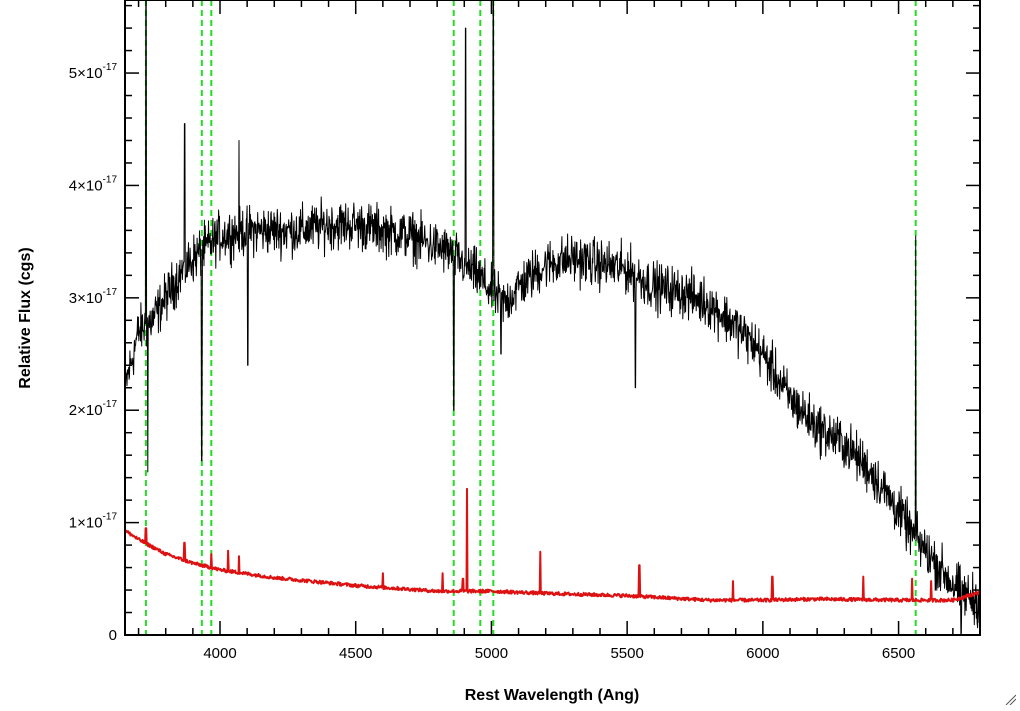 This screenshot has width=1020, height=711. Describe the element at coordinates (552, 695) in the screenshot. I see `x-axis-label: Rest Wavelength (Ang)` at that location.